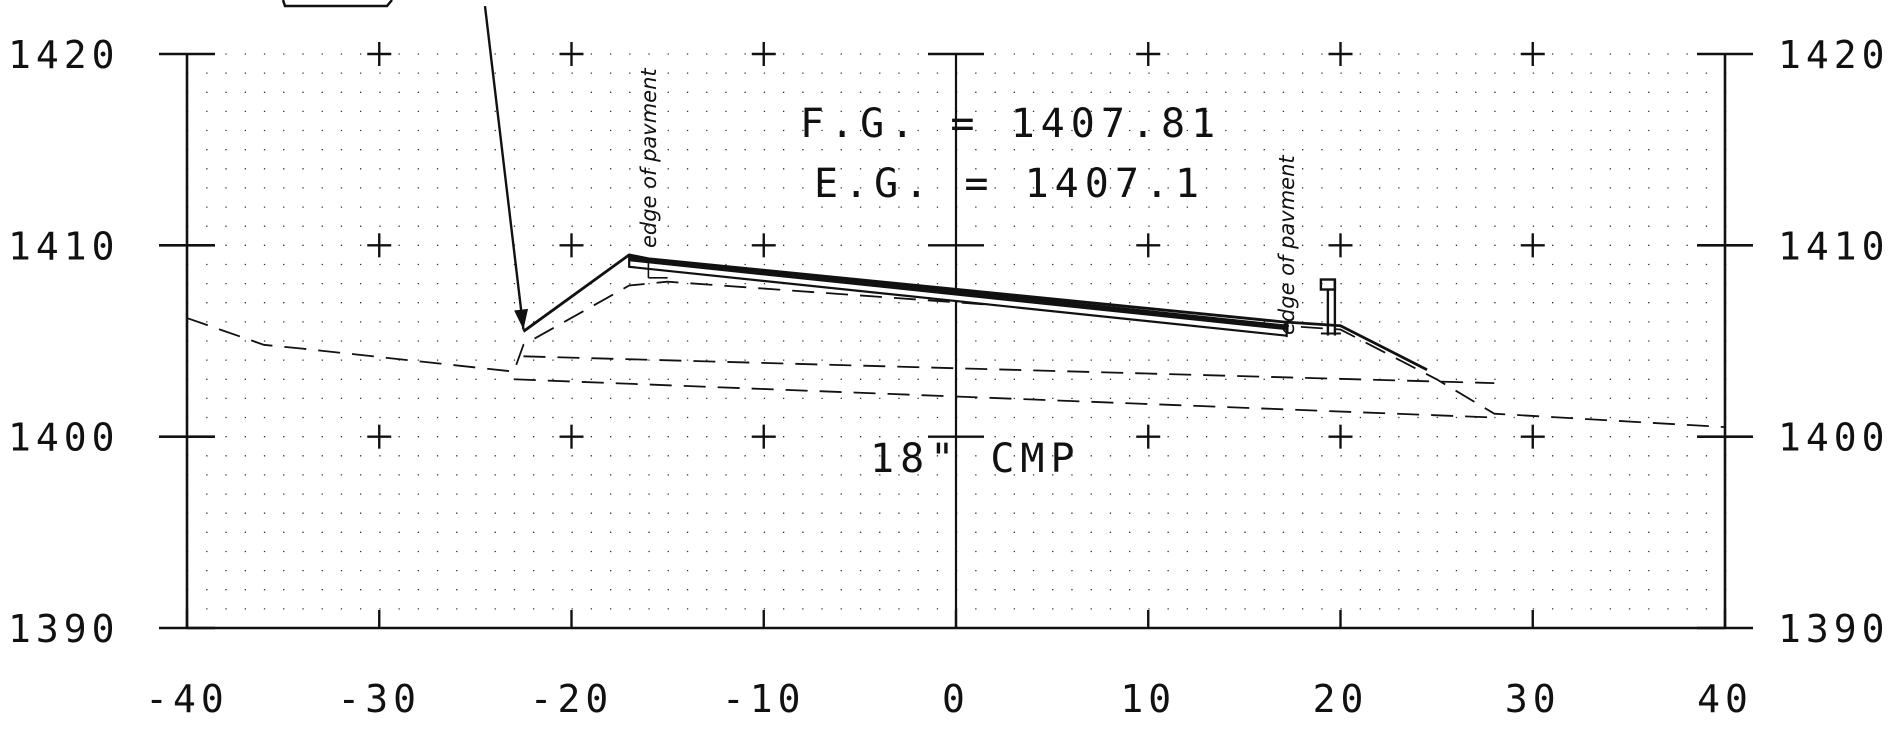 The width and height of the screenshot is (1888, 738). I want to click on finished-grade-label: F.G. = 1407.81, so click(1010, 124).